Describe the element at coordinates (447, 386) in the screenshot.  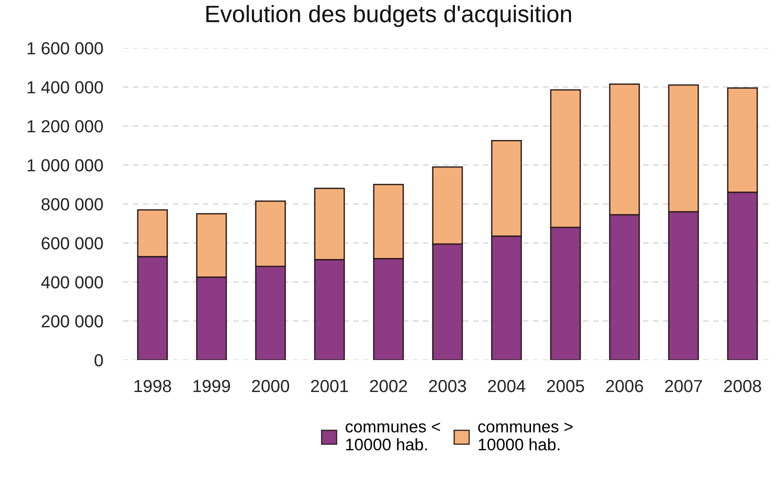
I see `x-tick-label: 2003` at that location.